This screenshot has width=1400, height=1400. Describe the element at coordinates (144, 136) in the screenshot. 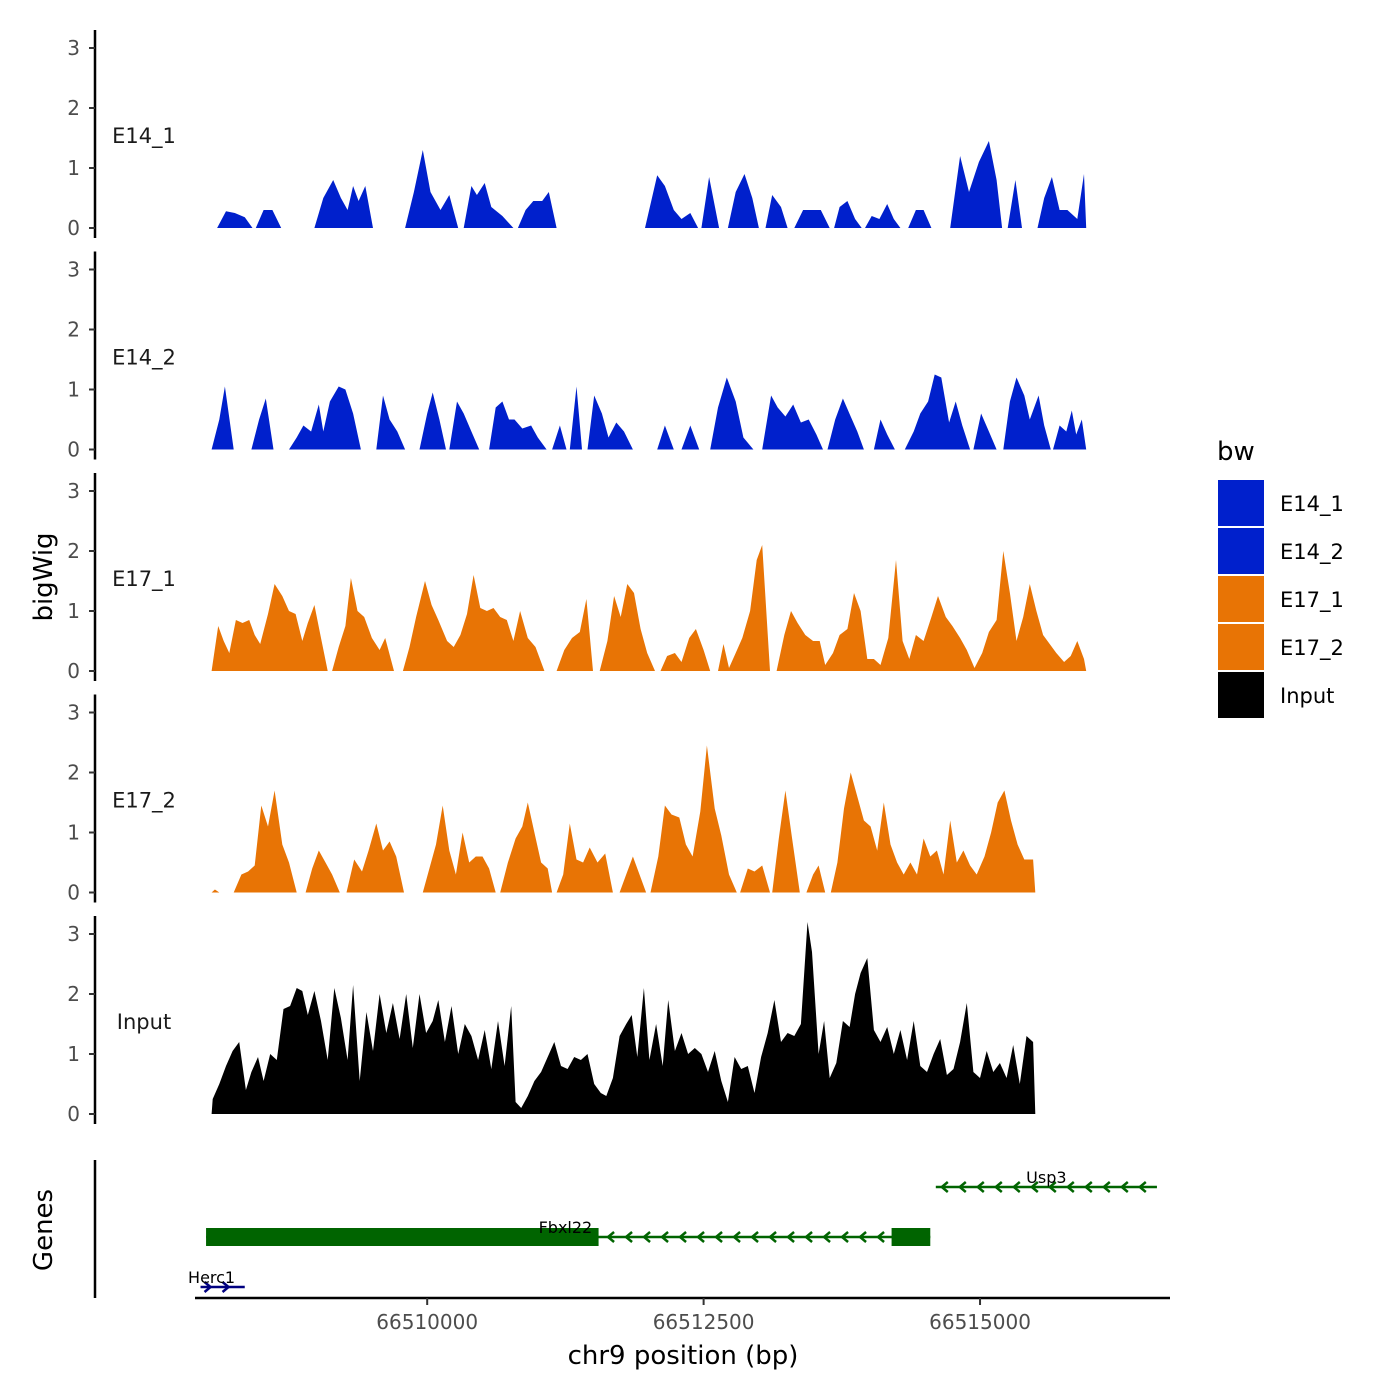

I see `track-label-e14-1: E14_1` at that location.